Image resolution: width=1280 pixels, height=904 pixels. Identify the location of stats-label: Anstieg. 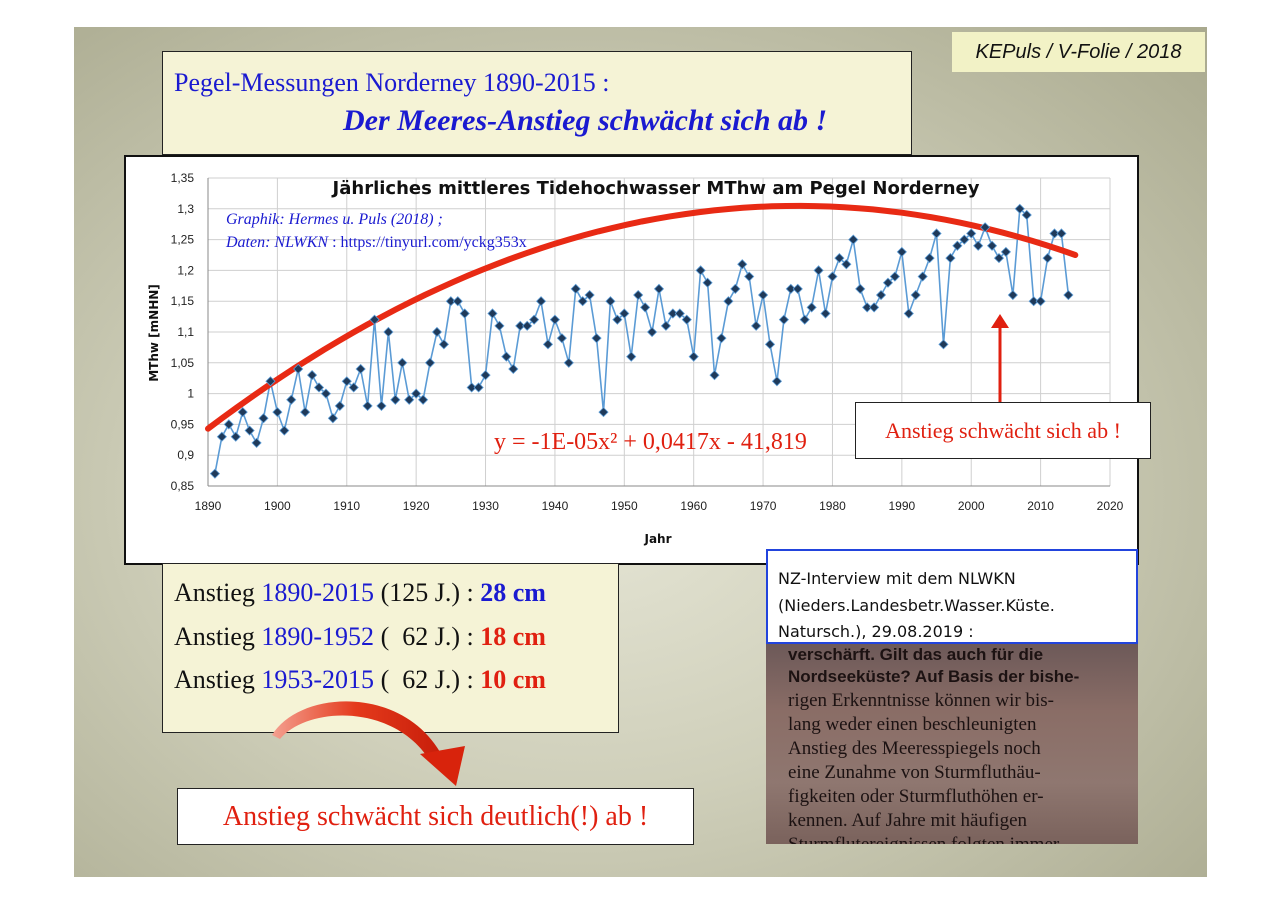
(218, 679).